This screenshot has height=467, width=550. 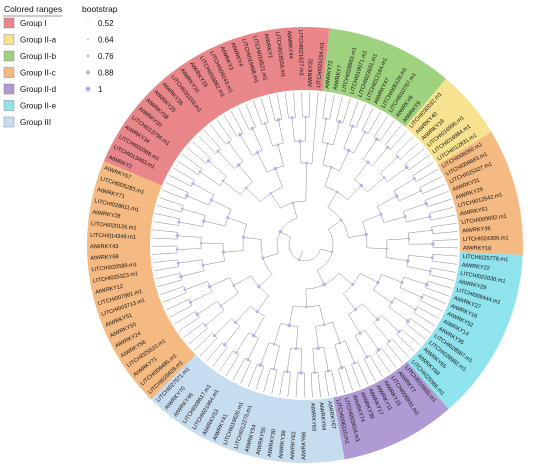 I want to click on legend-bootstrap-title: bootstrap, so click(x=100, y=9).